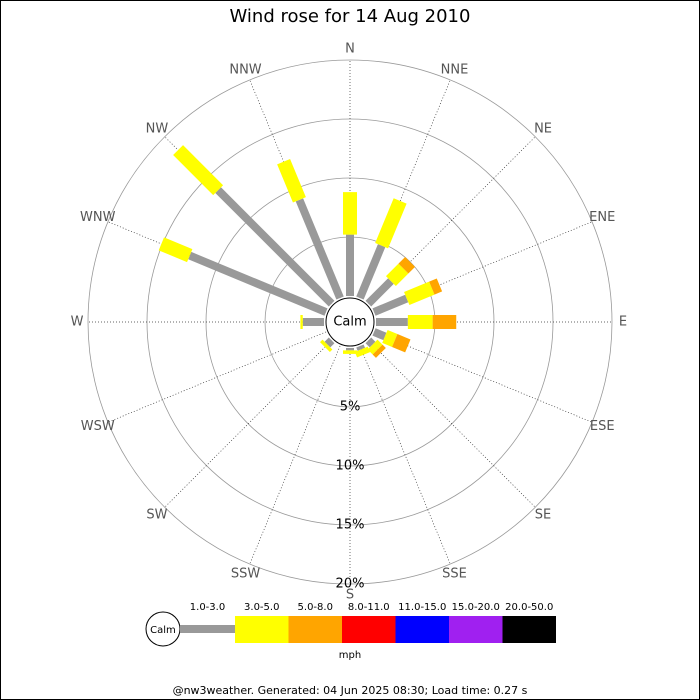  I want to click on direction-label: NE, so click(543, 128).